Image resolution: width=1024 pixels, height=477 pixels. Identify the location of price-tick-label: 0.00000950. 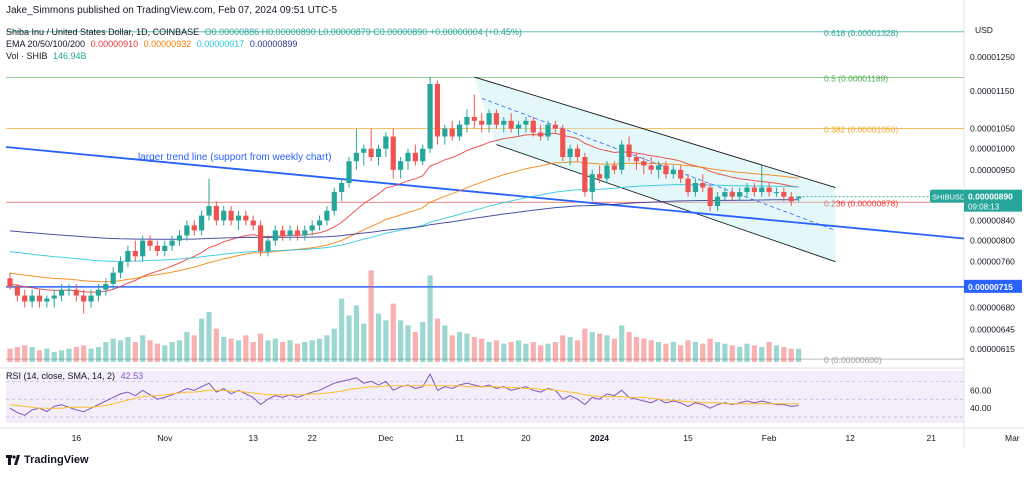
(992, 170).